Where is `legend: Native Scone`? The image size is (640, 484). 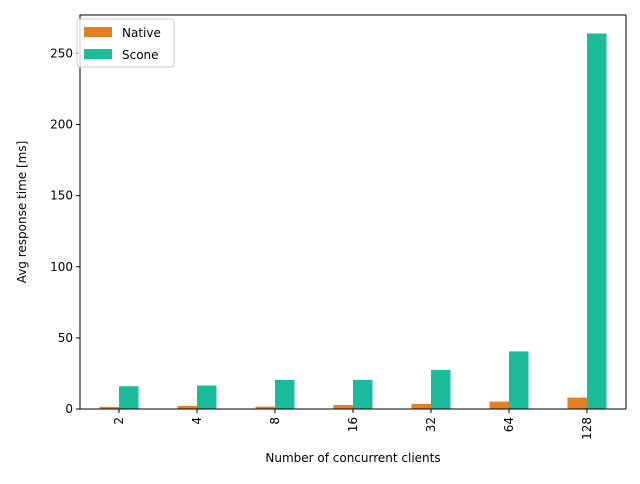 legend: Native Scone is located at coordinates (125, 43).